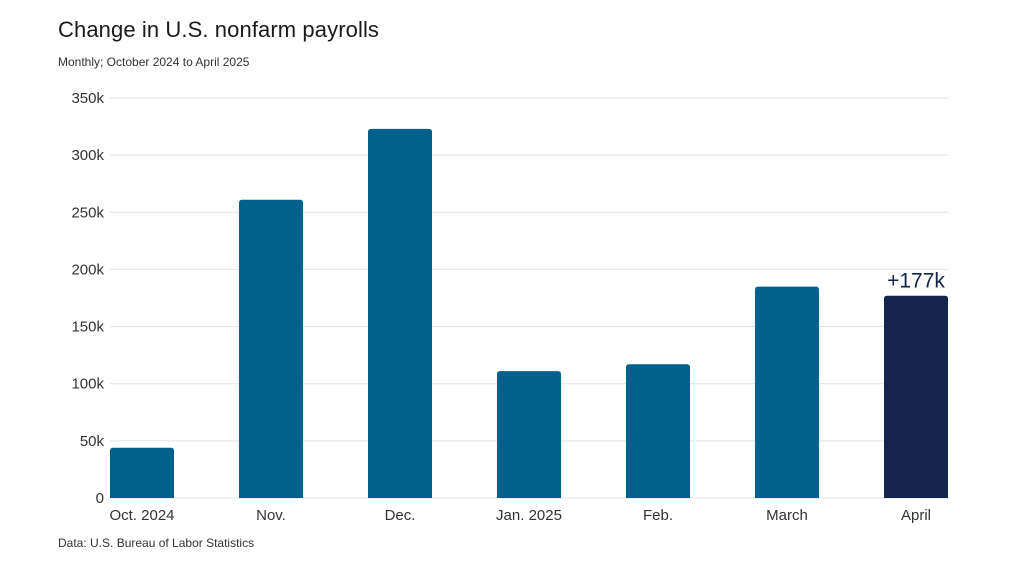  I want to click on chart-source: Data: U.S. Bureau of Labor Statistics, so click(156, 543).